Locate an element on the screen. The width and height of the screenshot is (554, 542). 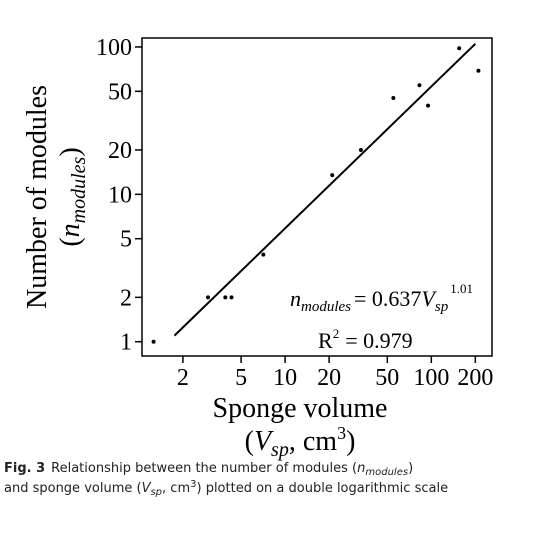
y-axis-title-group: Number of modules (nmodules) is located at coordinates (56, 197).